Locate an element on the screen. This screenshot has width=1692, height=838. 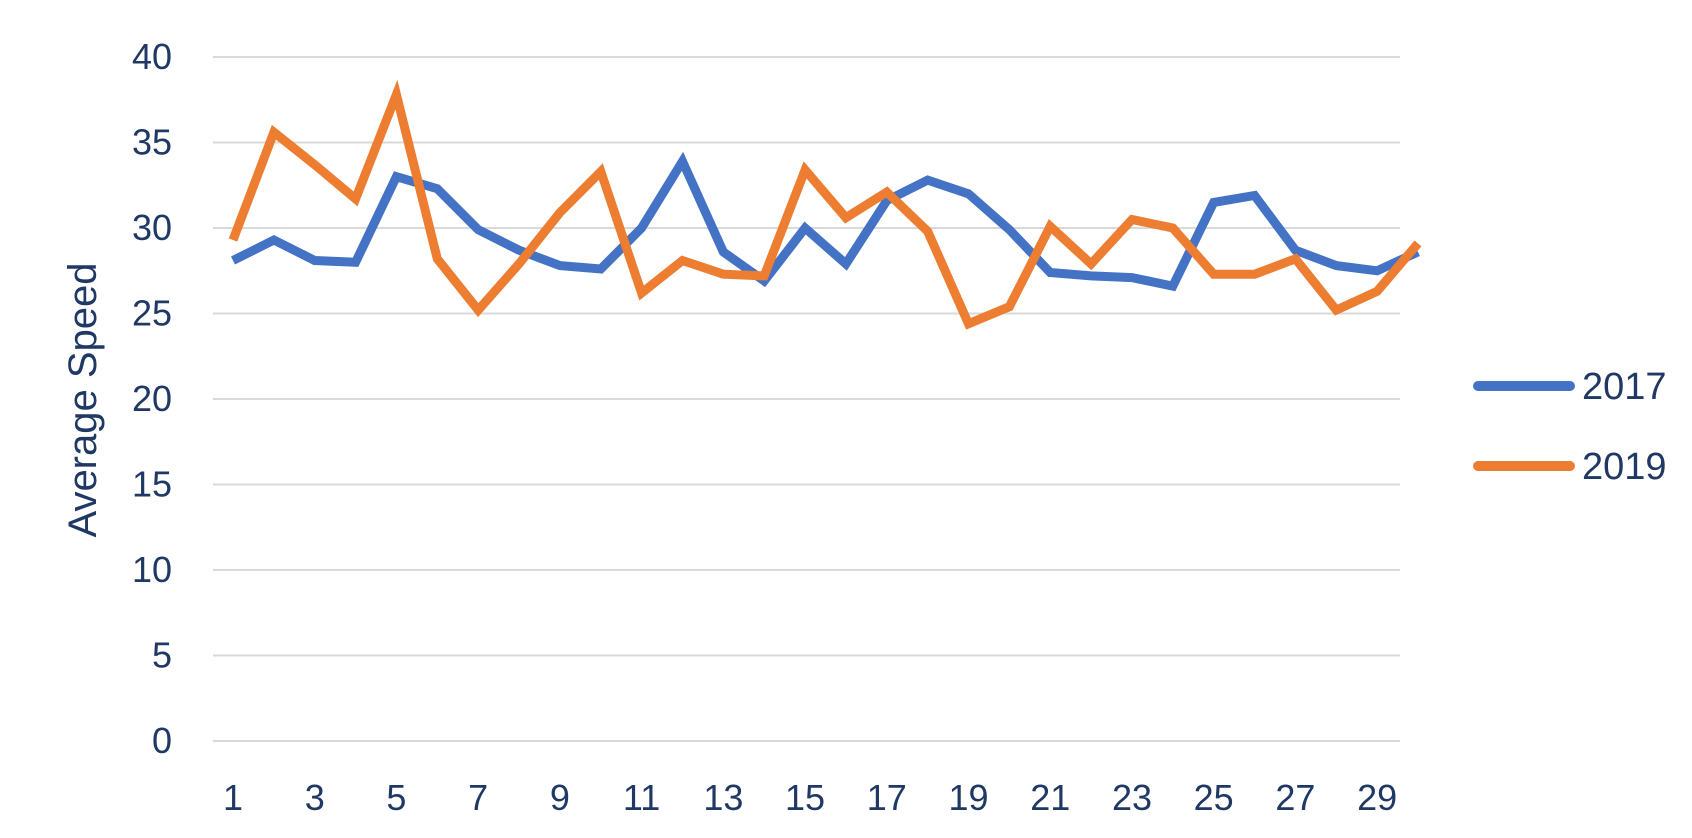
y-tick-label: 30 is located at coordinates (152, 227).